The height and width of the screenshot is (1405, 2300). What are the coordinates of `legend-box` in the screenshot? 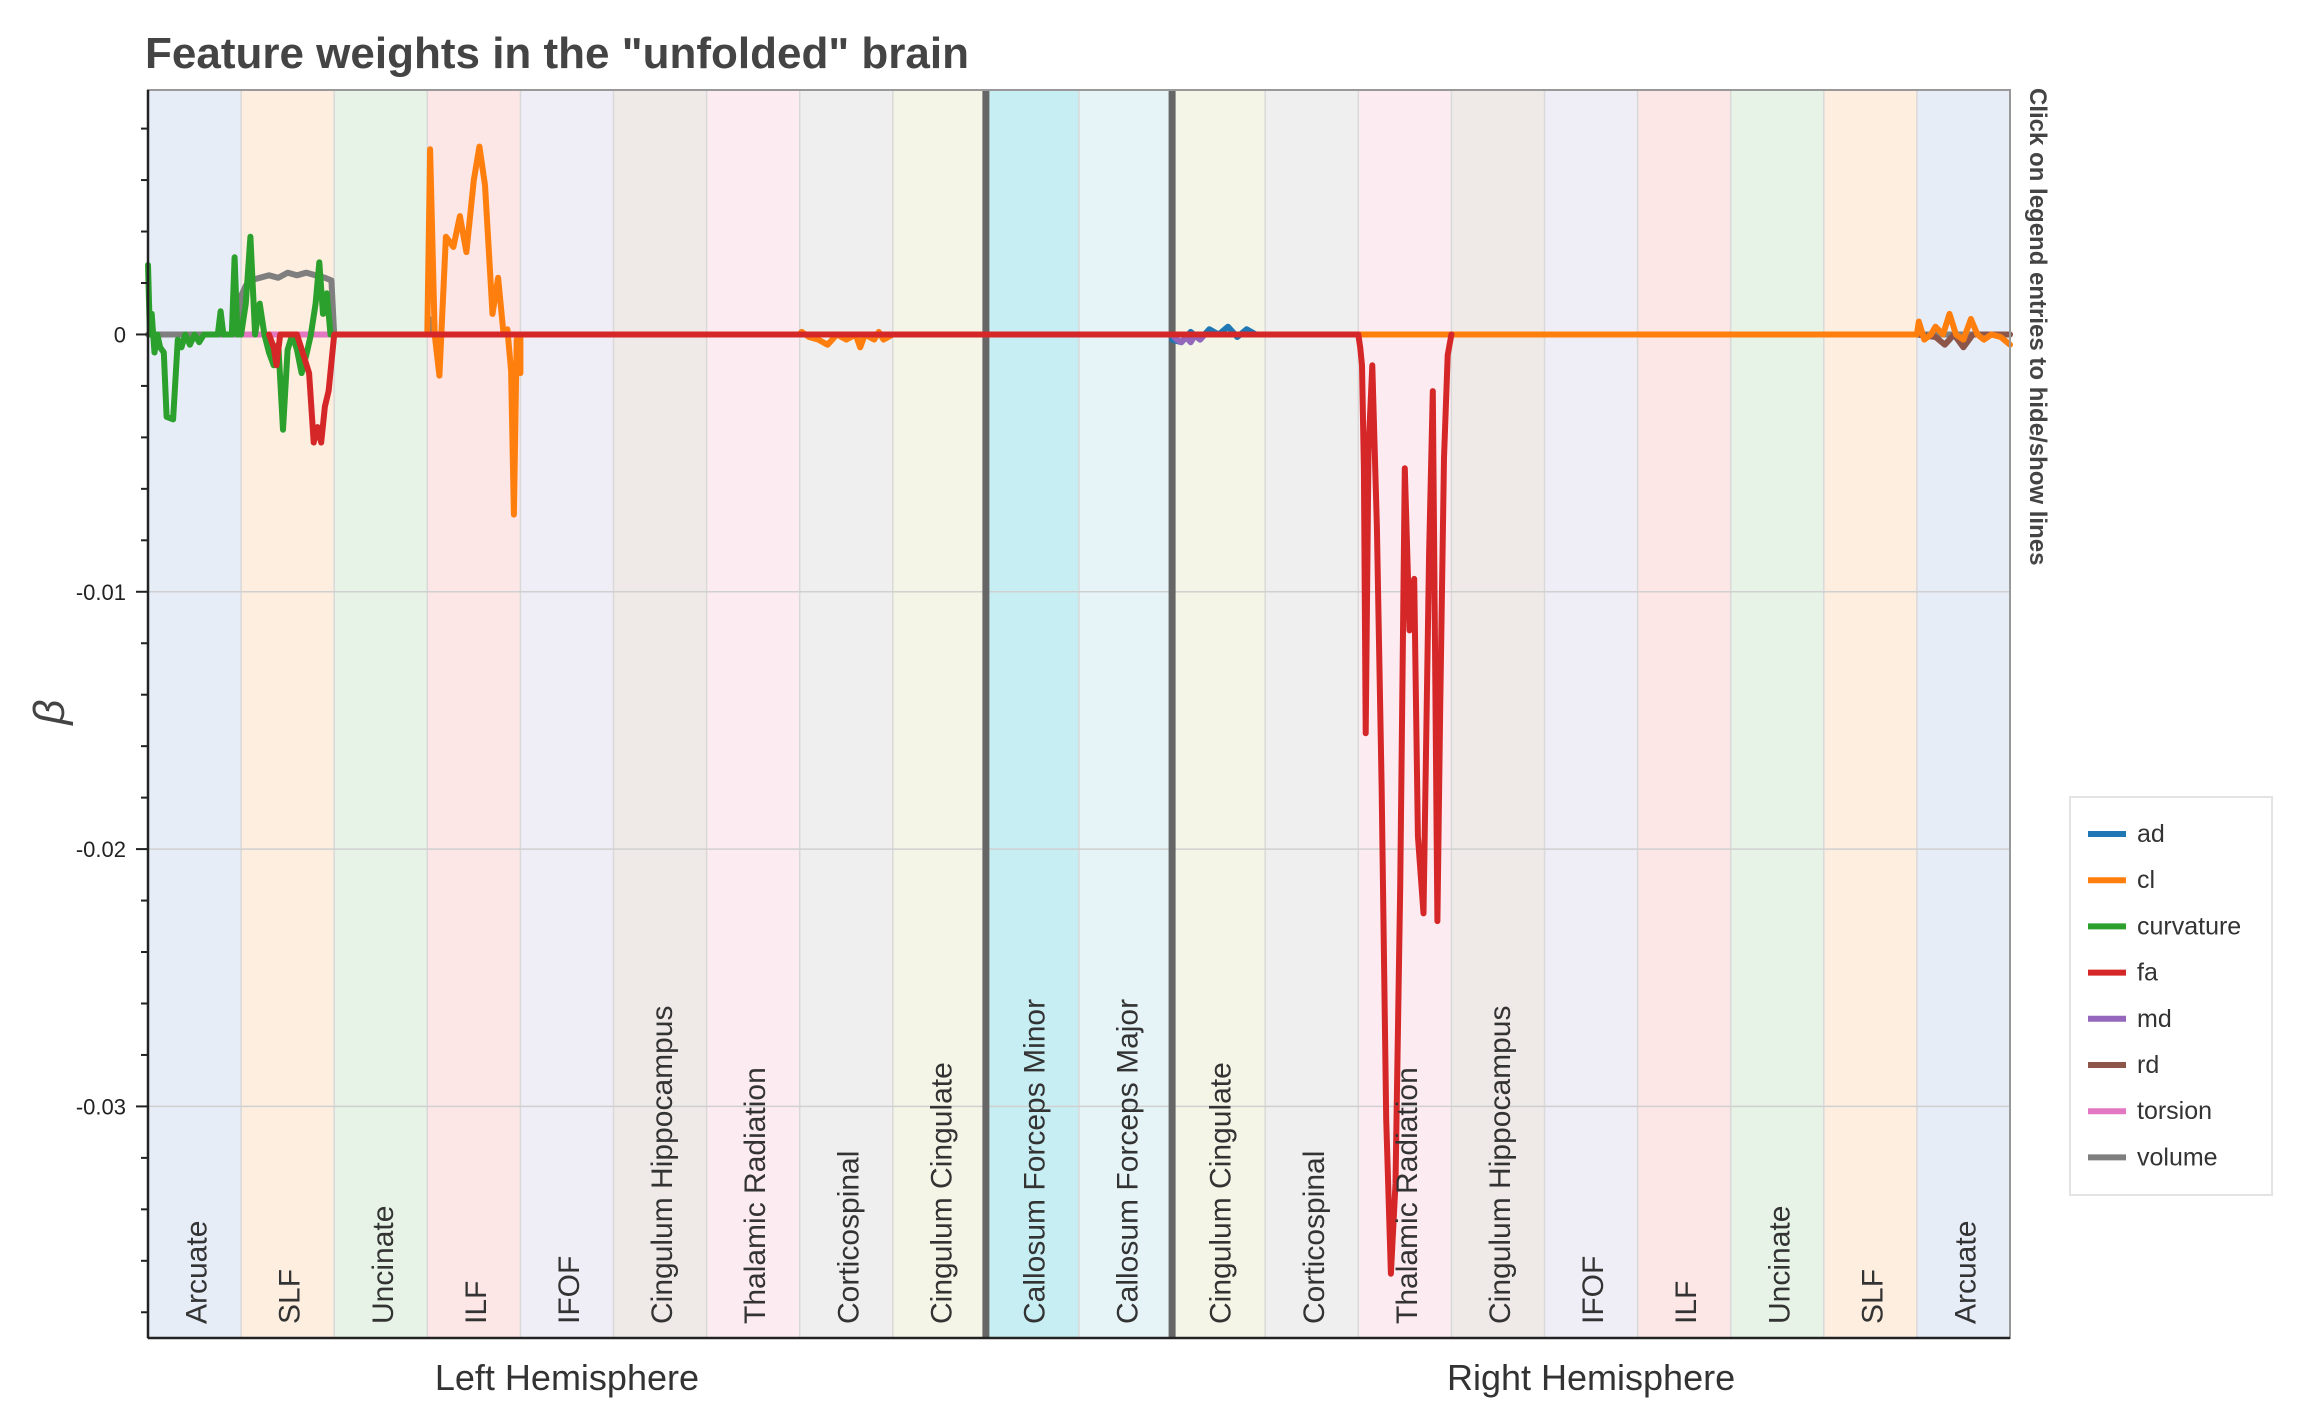 It's located at (2171, 996).